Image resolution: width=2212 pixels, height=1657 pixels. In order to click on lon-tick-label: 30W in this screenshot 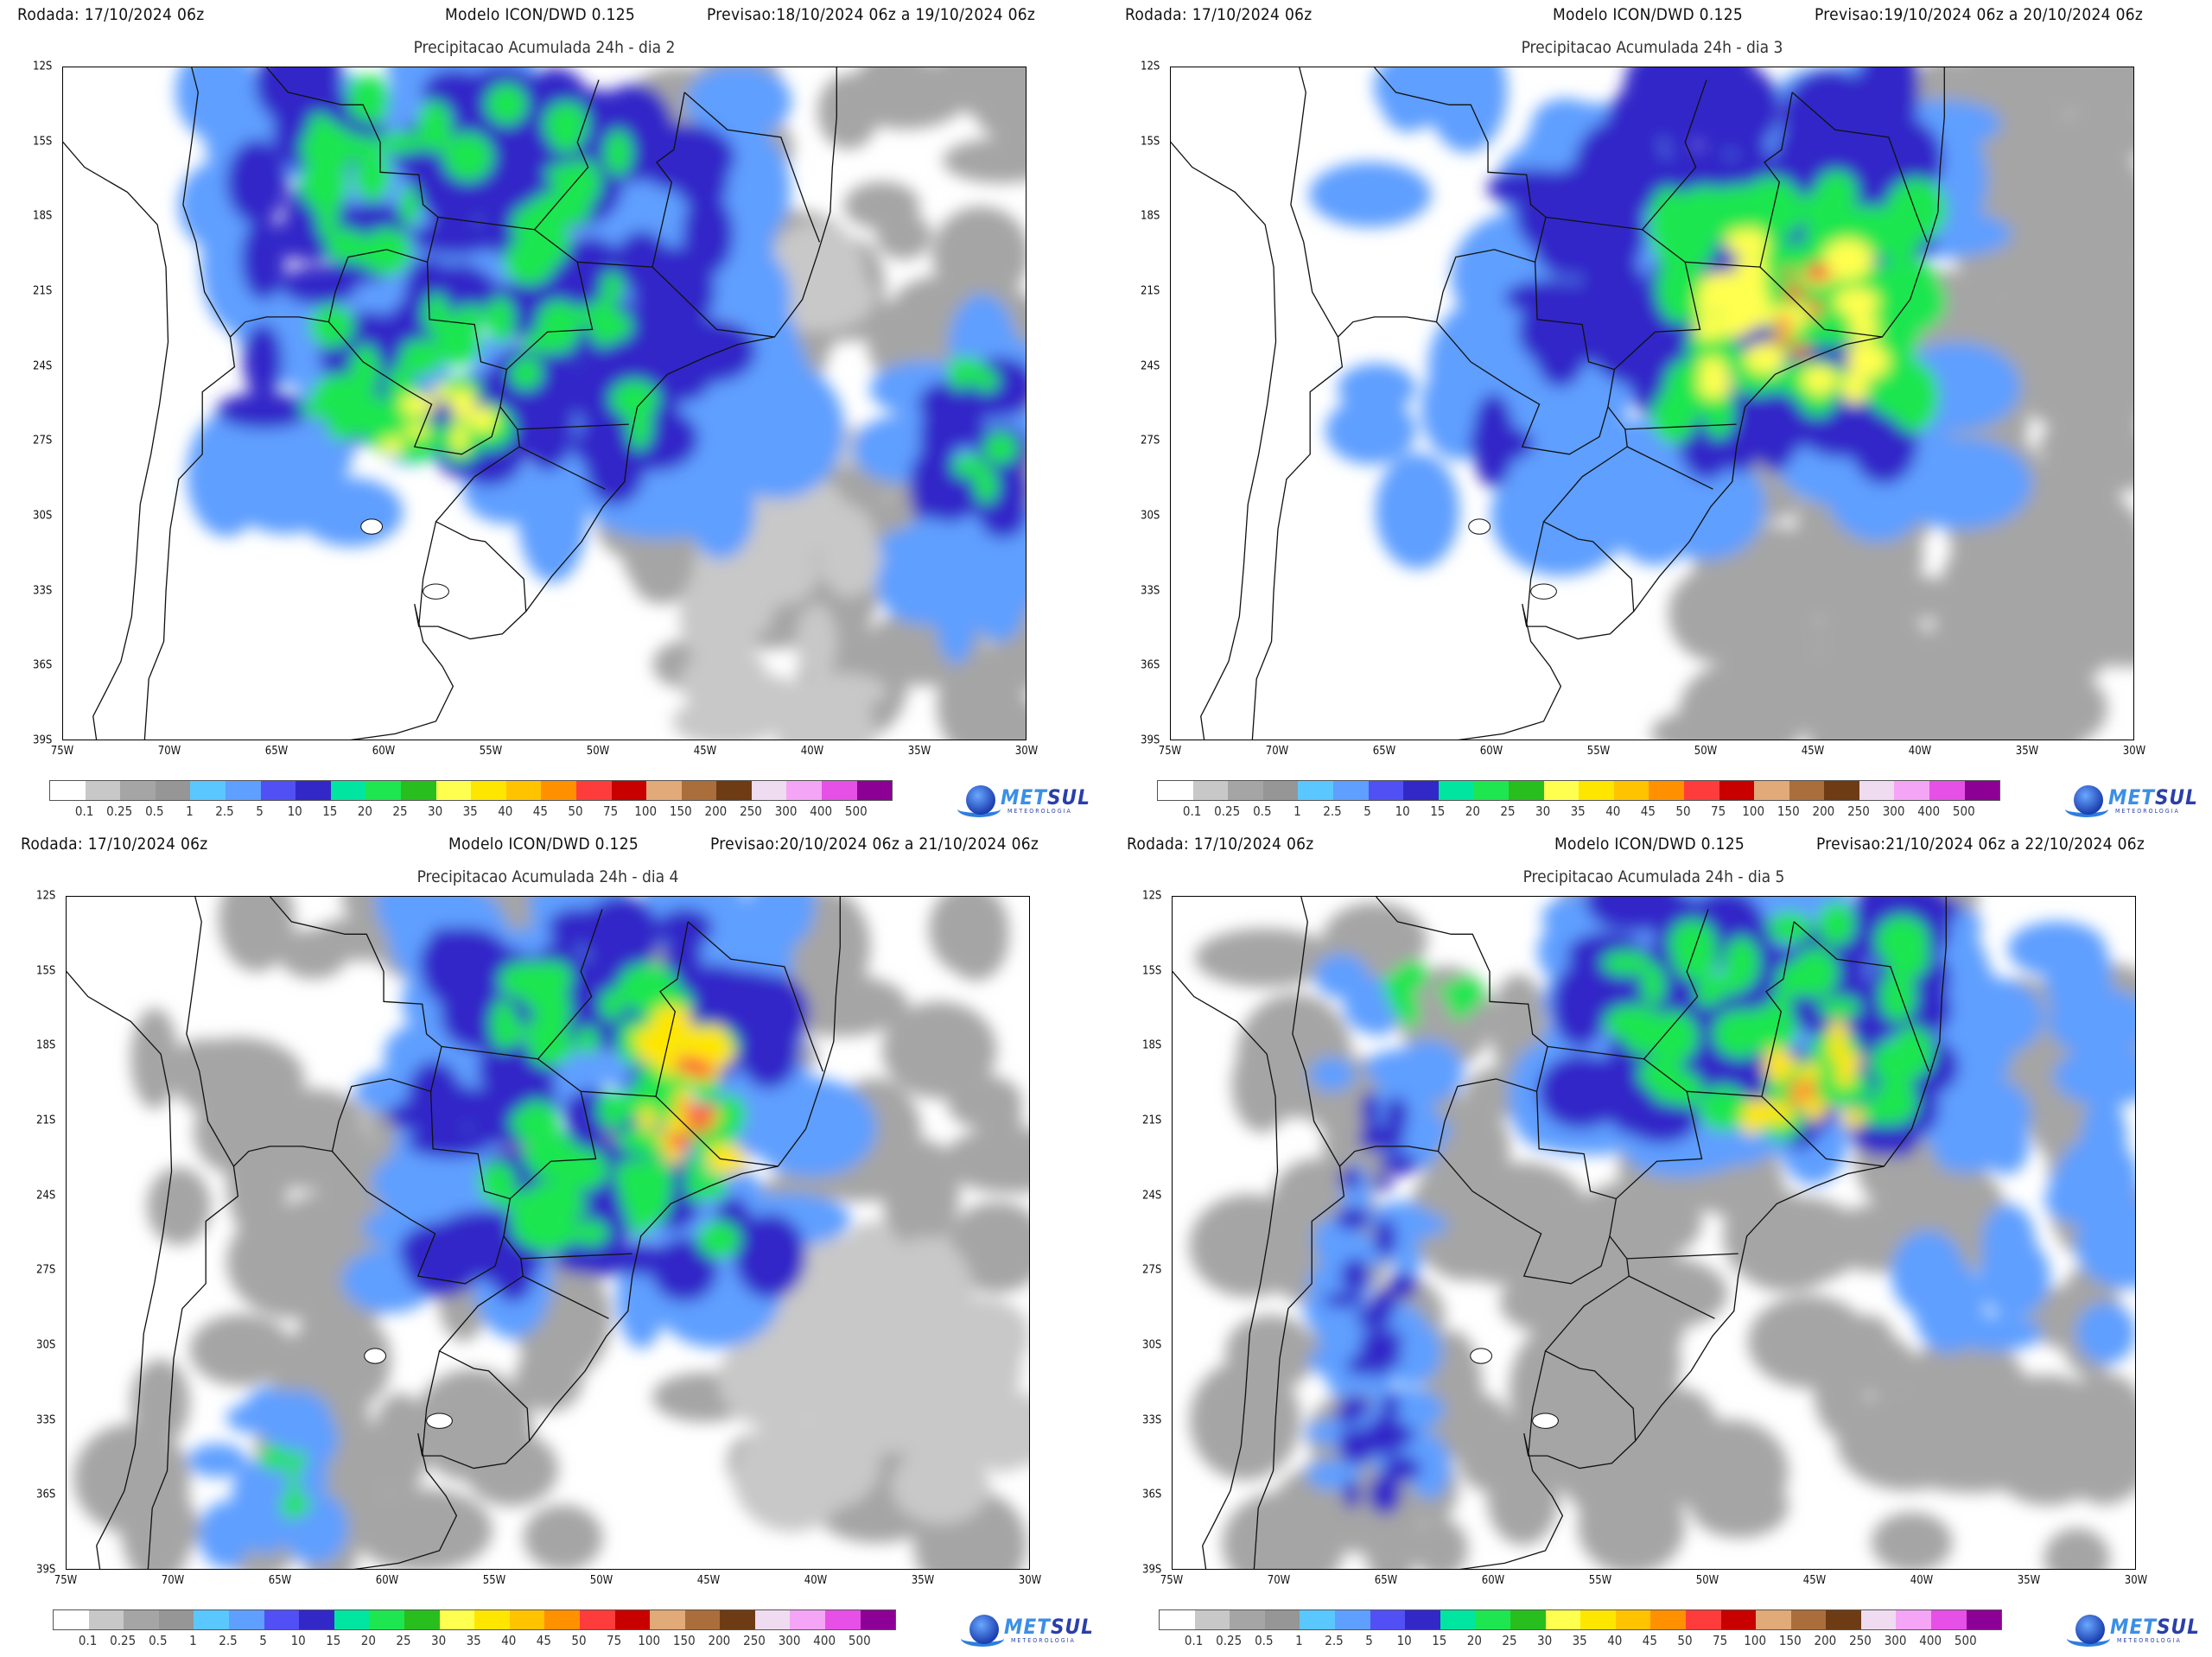, I will do `click(2134, 752)`.